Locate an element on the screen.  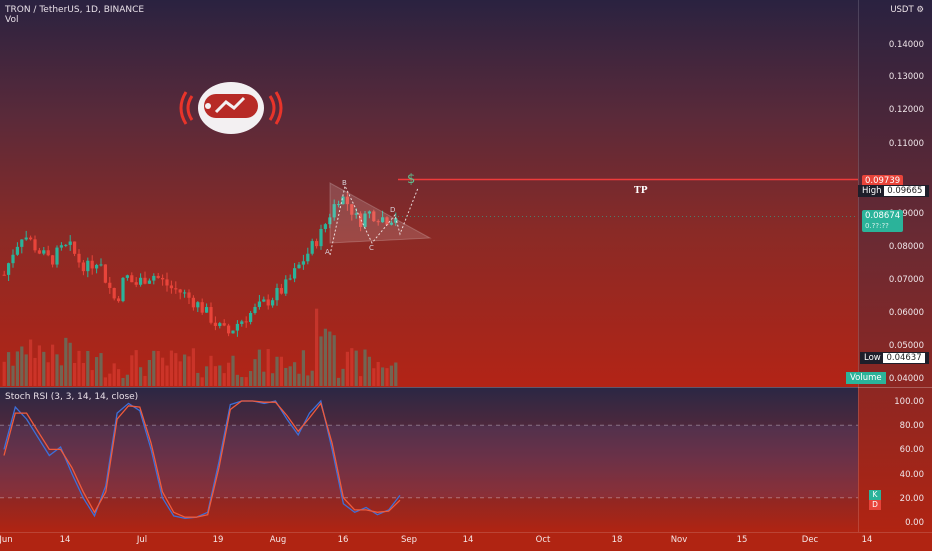
logo-icon is located at coordinates (231, 108).